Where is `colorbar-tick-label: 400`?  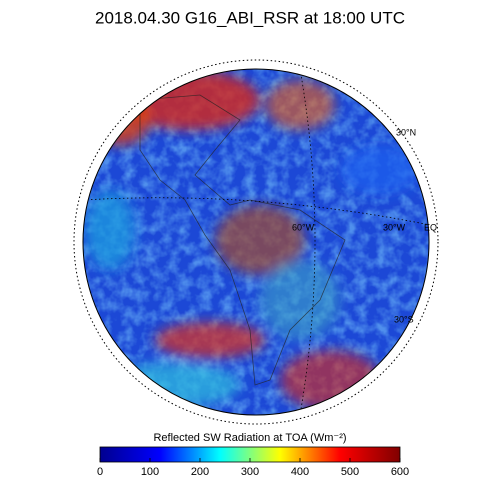 colorbar-tick-label: 400 is located at coordinates (300, 472).